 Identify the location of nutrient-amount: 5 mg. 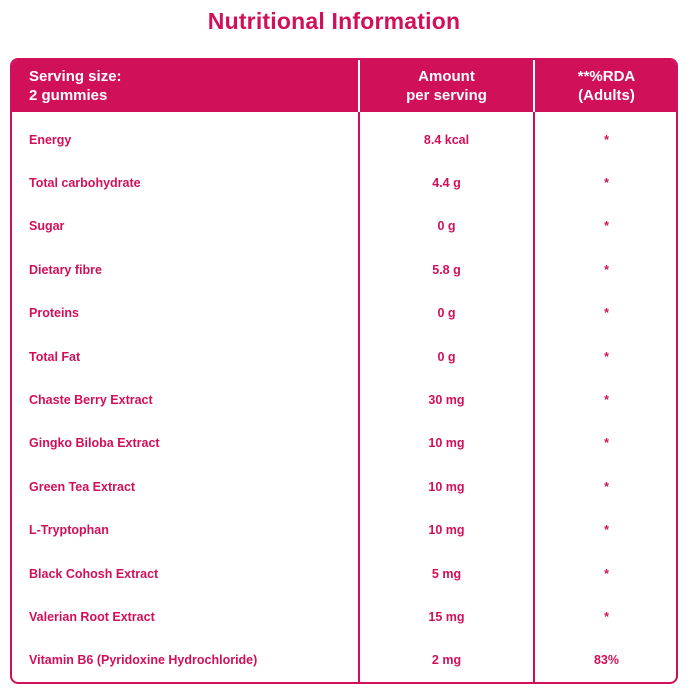
(446, 573).